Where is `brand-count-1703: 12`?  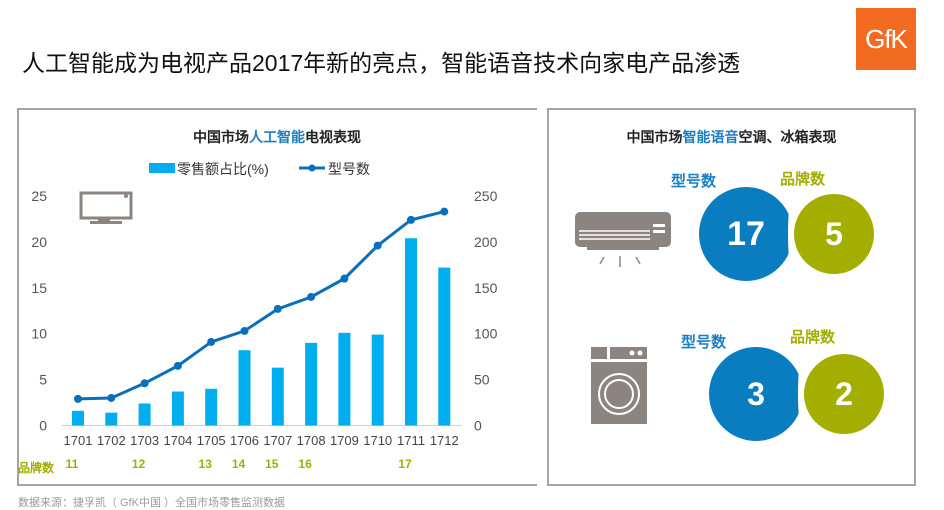
brand-count-1703: 12 is located at coordinates (139, 464).